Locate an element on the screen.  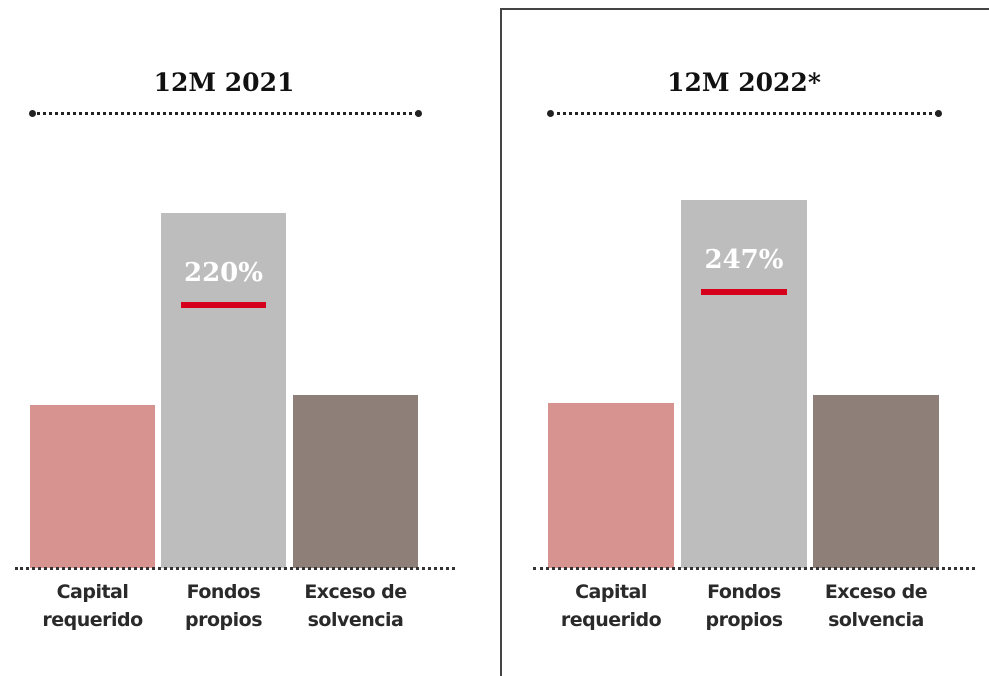
value-label: 220% is located at coordinates (223, 273).